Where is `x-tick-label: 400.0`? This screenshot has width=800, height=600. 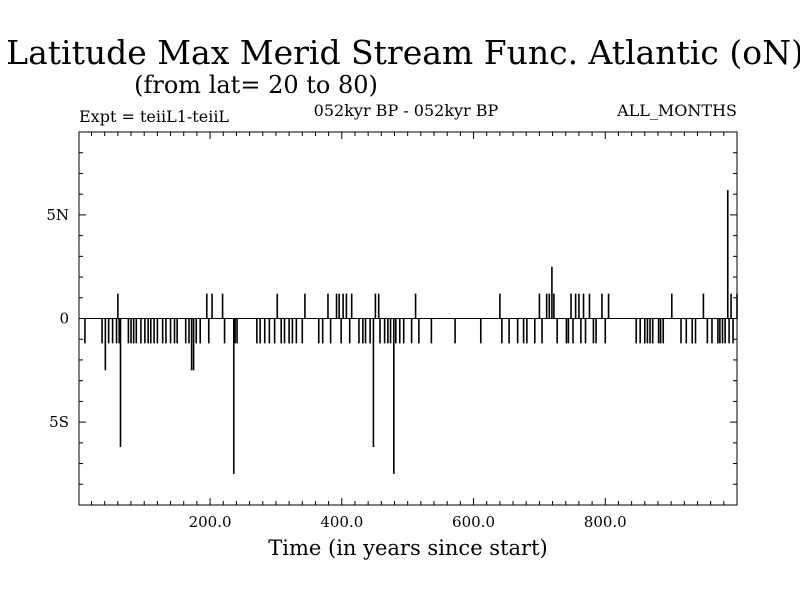 x-tick-label: 400.0 is located at coordinates (341, 522).